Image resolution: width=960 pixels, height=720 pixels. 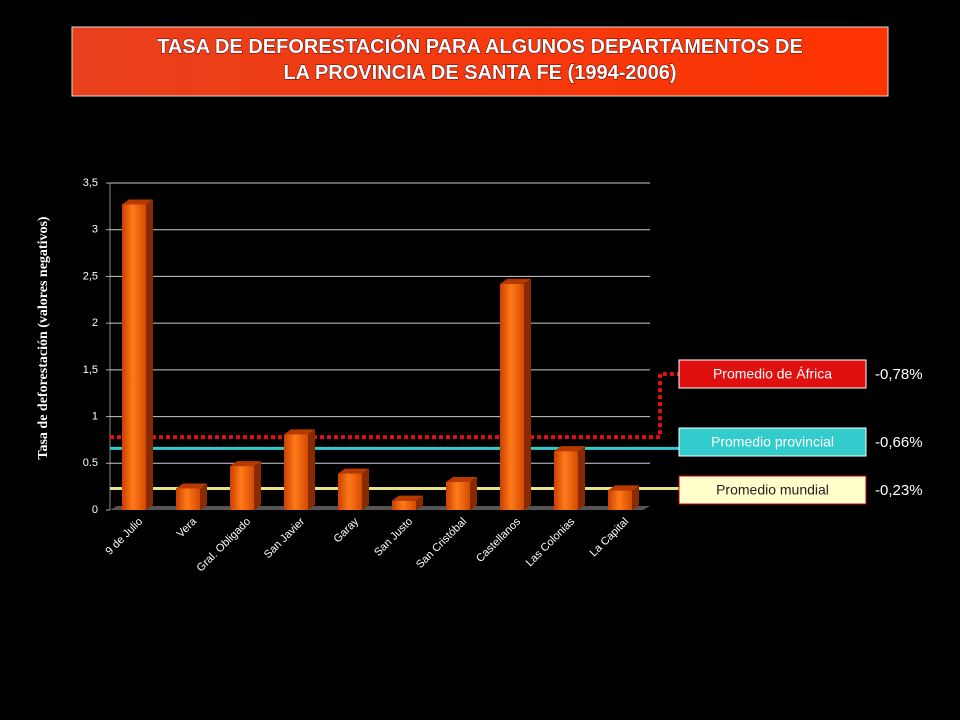 What do you see at coordinates (90, 183) in the screenshot?
I see `y-tick-label: 3,5` at bounding box center [90, 183].